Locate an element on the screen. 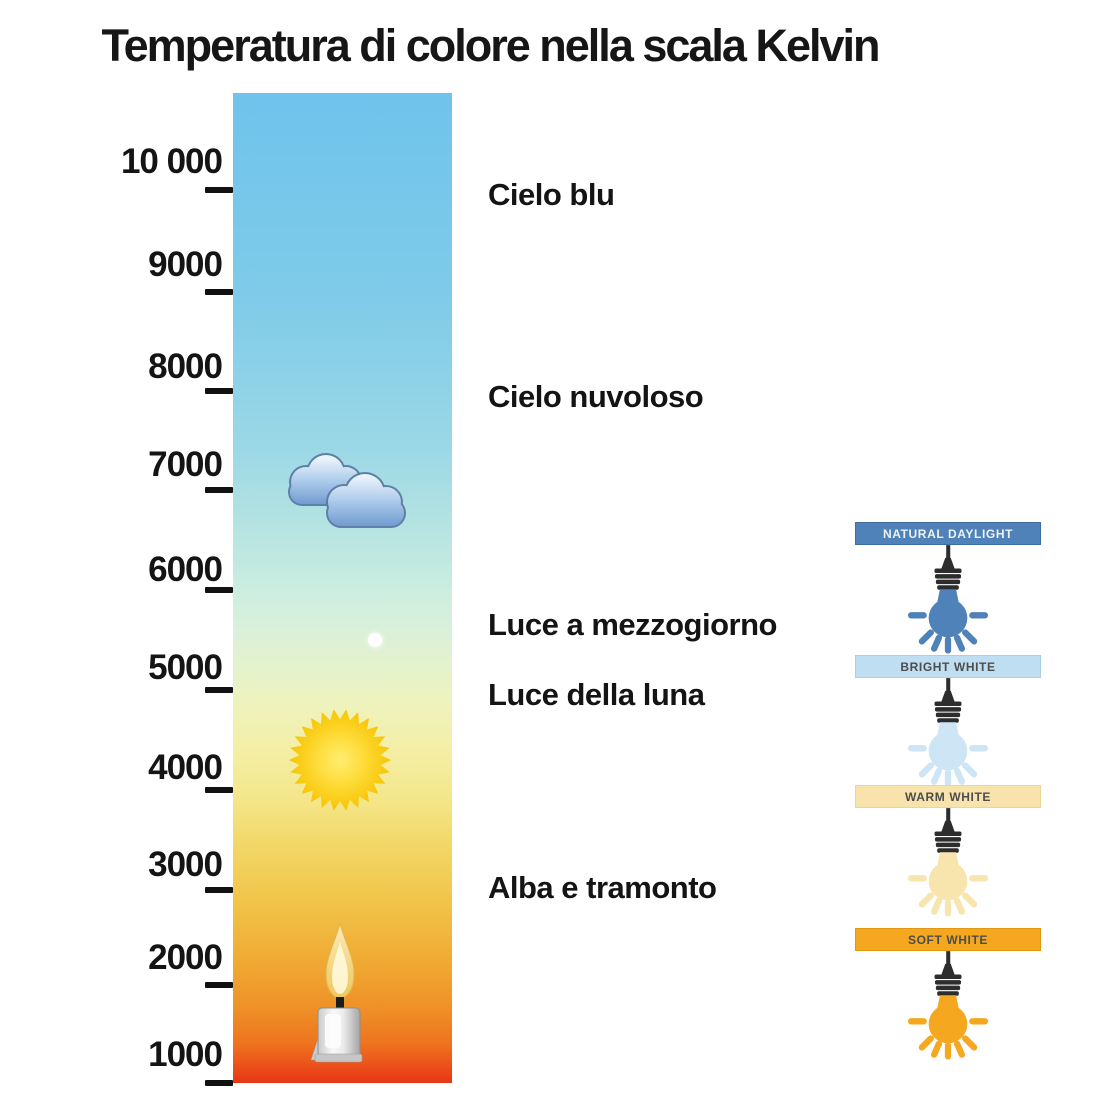  bulb-panel-natural-daylight: NATURAL DAYLIGHT is located at coordinates (948, 588).